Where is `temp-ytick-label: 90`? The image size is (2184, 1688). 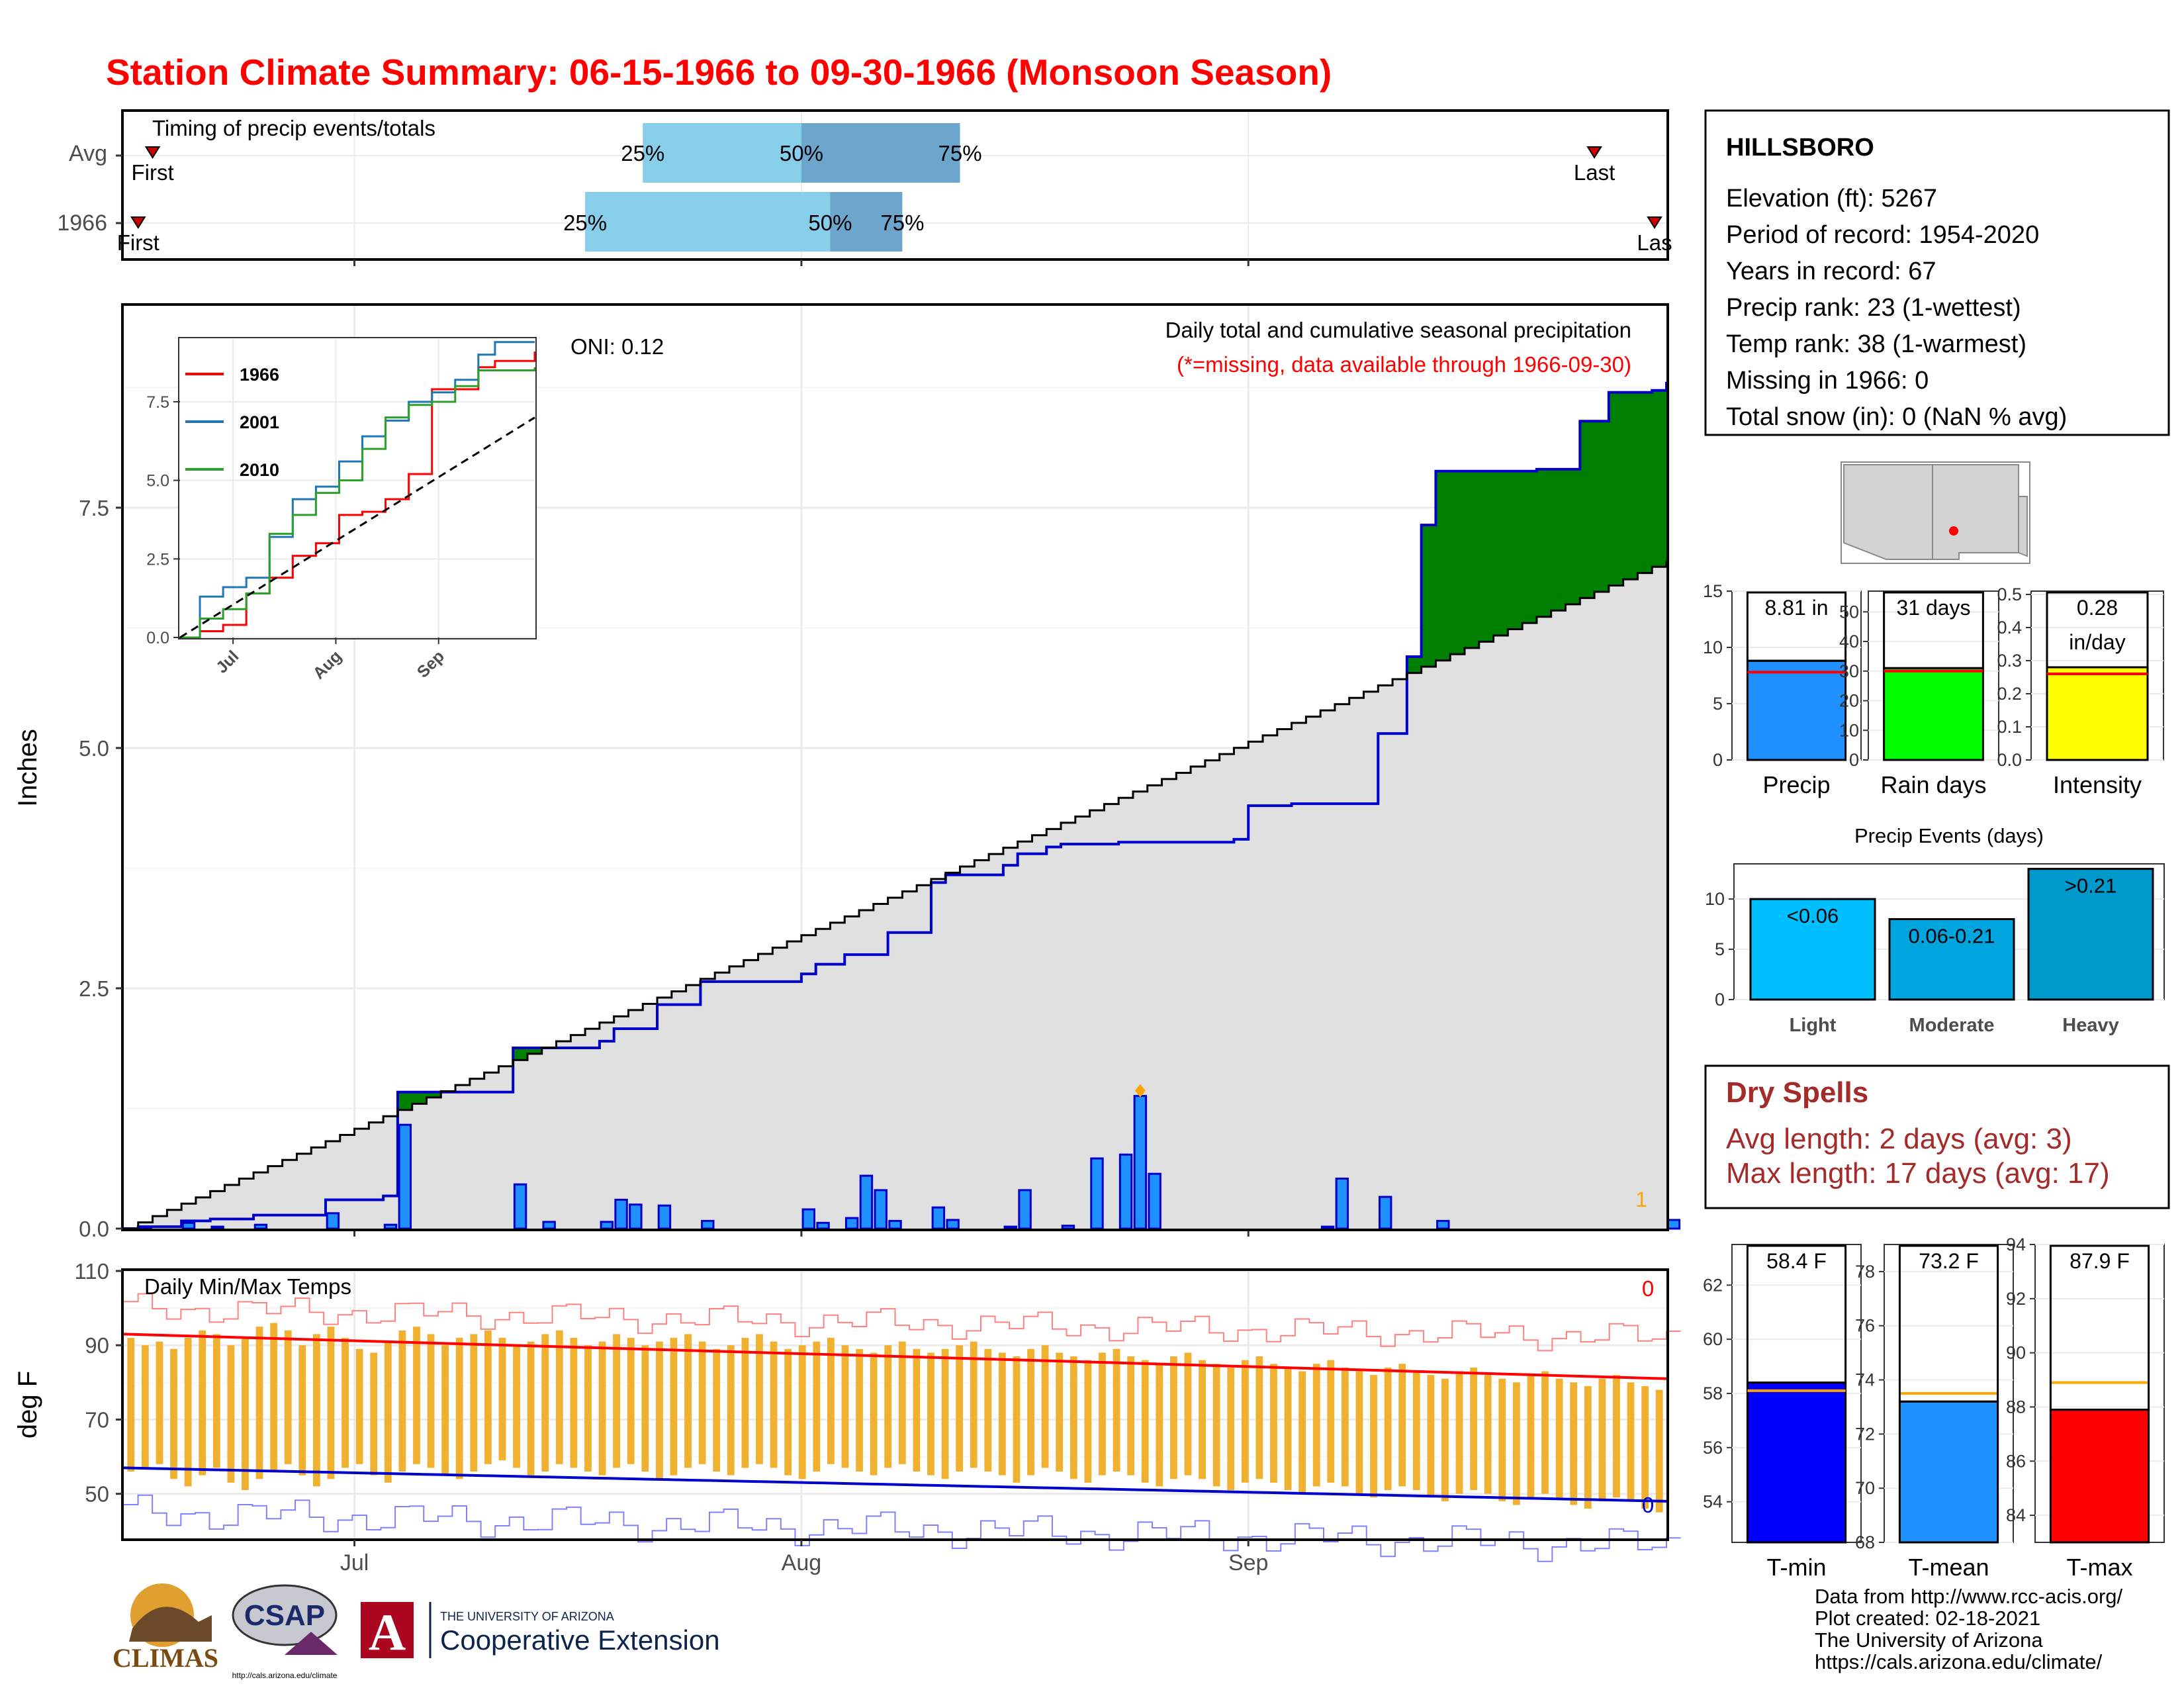 temp-ytick-label: 90 is located at coordinates (97, 1345).